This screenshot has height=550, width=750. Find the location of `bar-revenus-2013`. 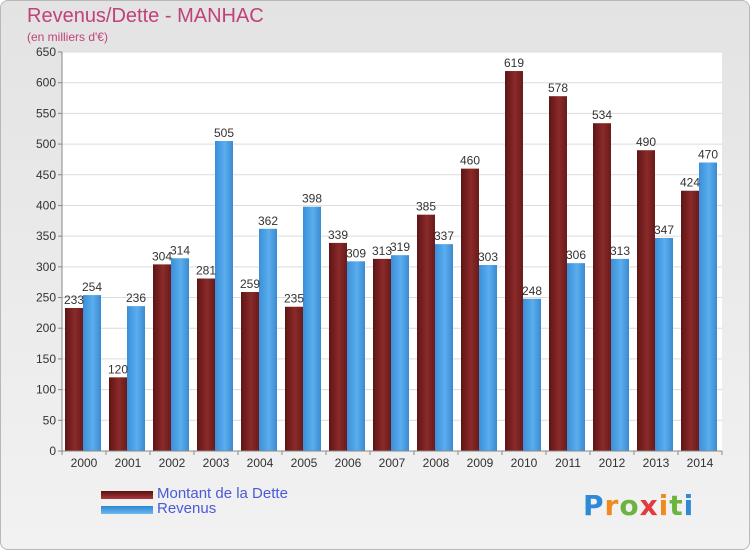

bar-revenus-2013 is located at coordinates (664, 344).